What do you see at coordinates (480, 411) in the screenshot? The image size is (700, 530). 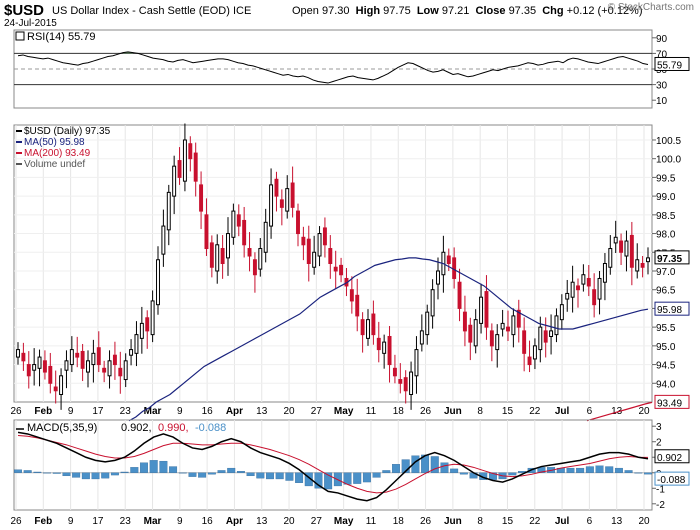 I see `price-xtick-label: 8` at bounding box center [480, 411].